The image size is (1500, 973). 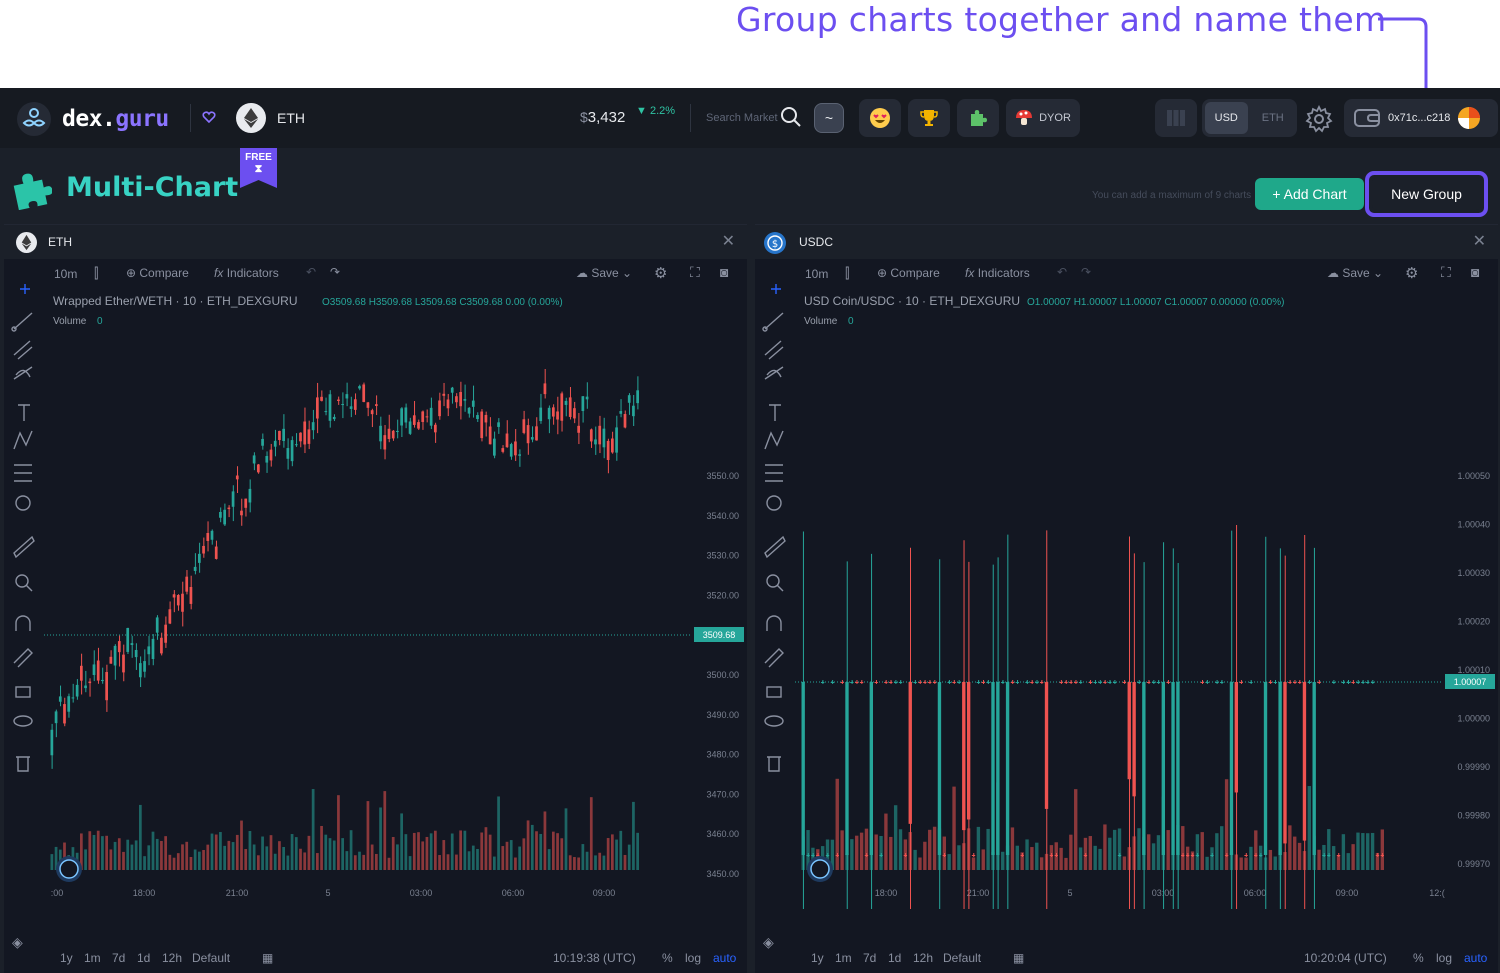 I want to click on multi-chart-button, so click(x=978, y=118).